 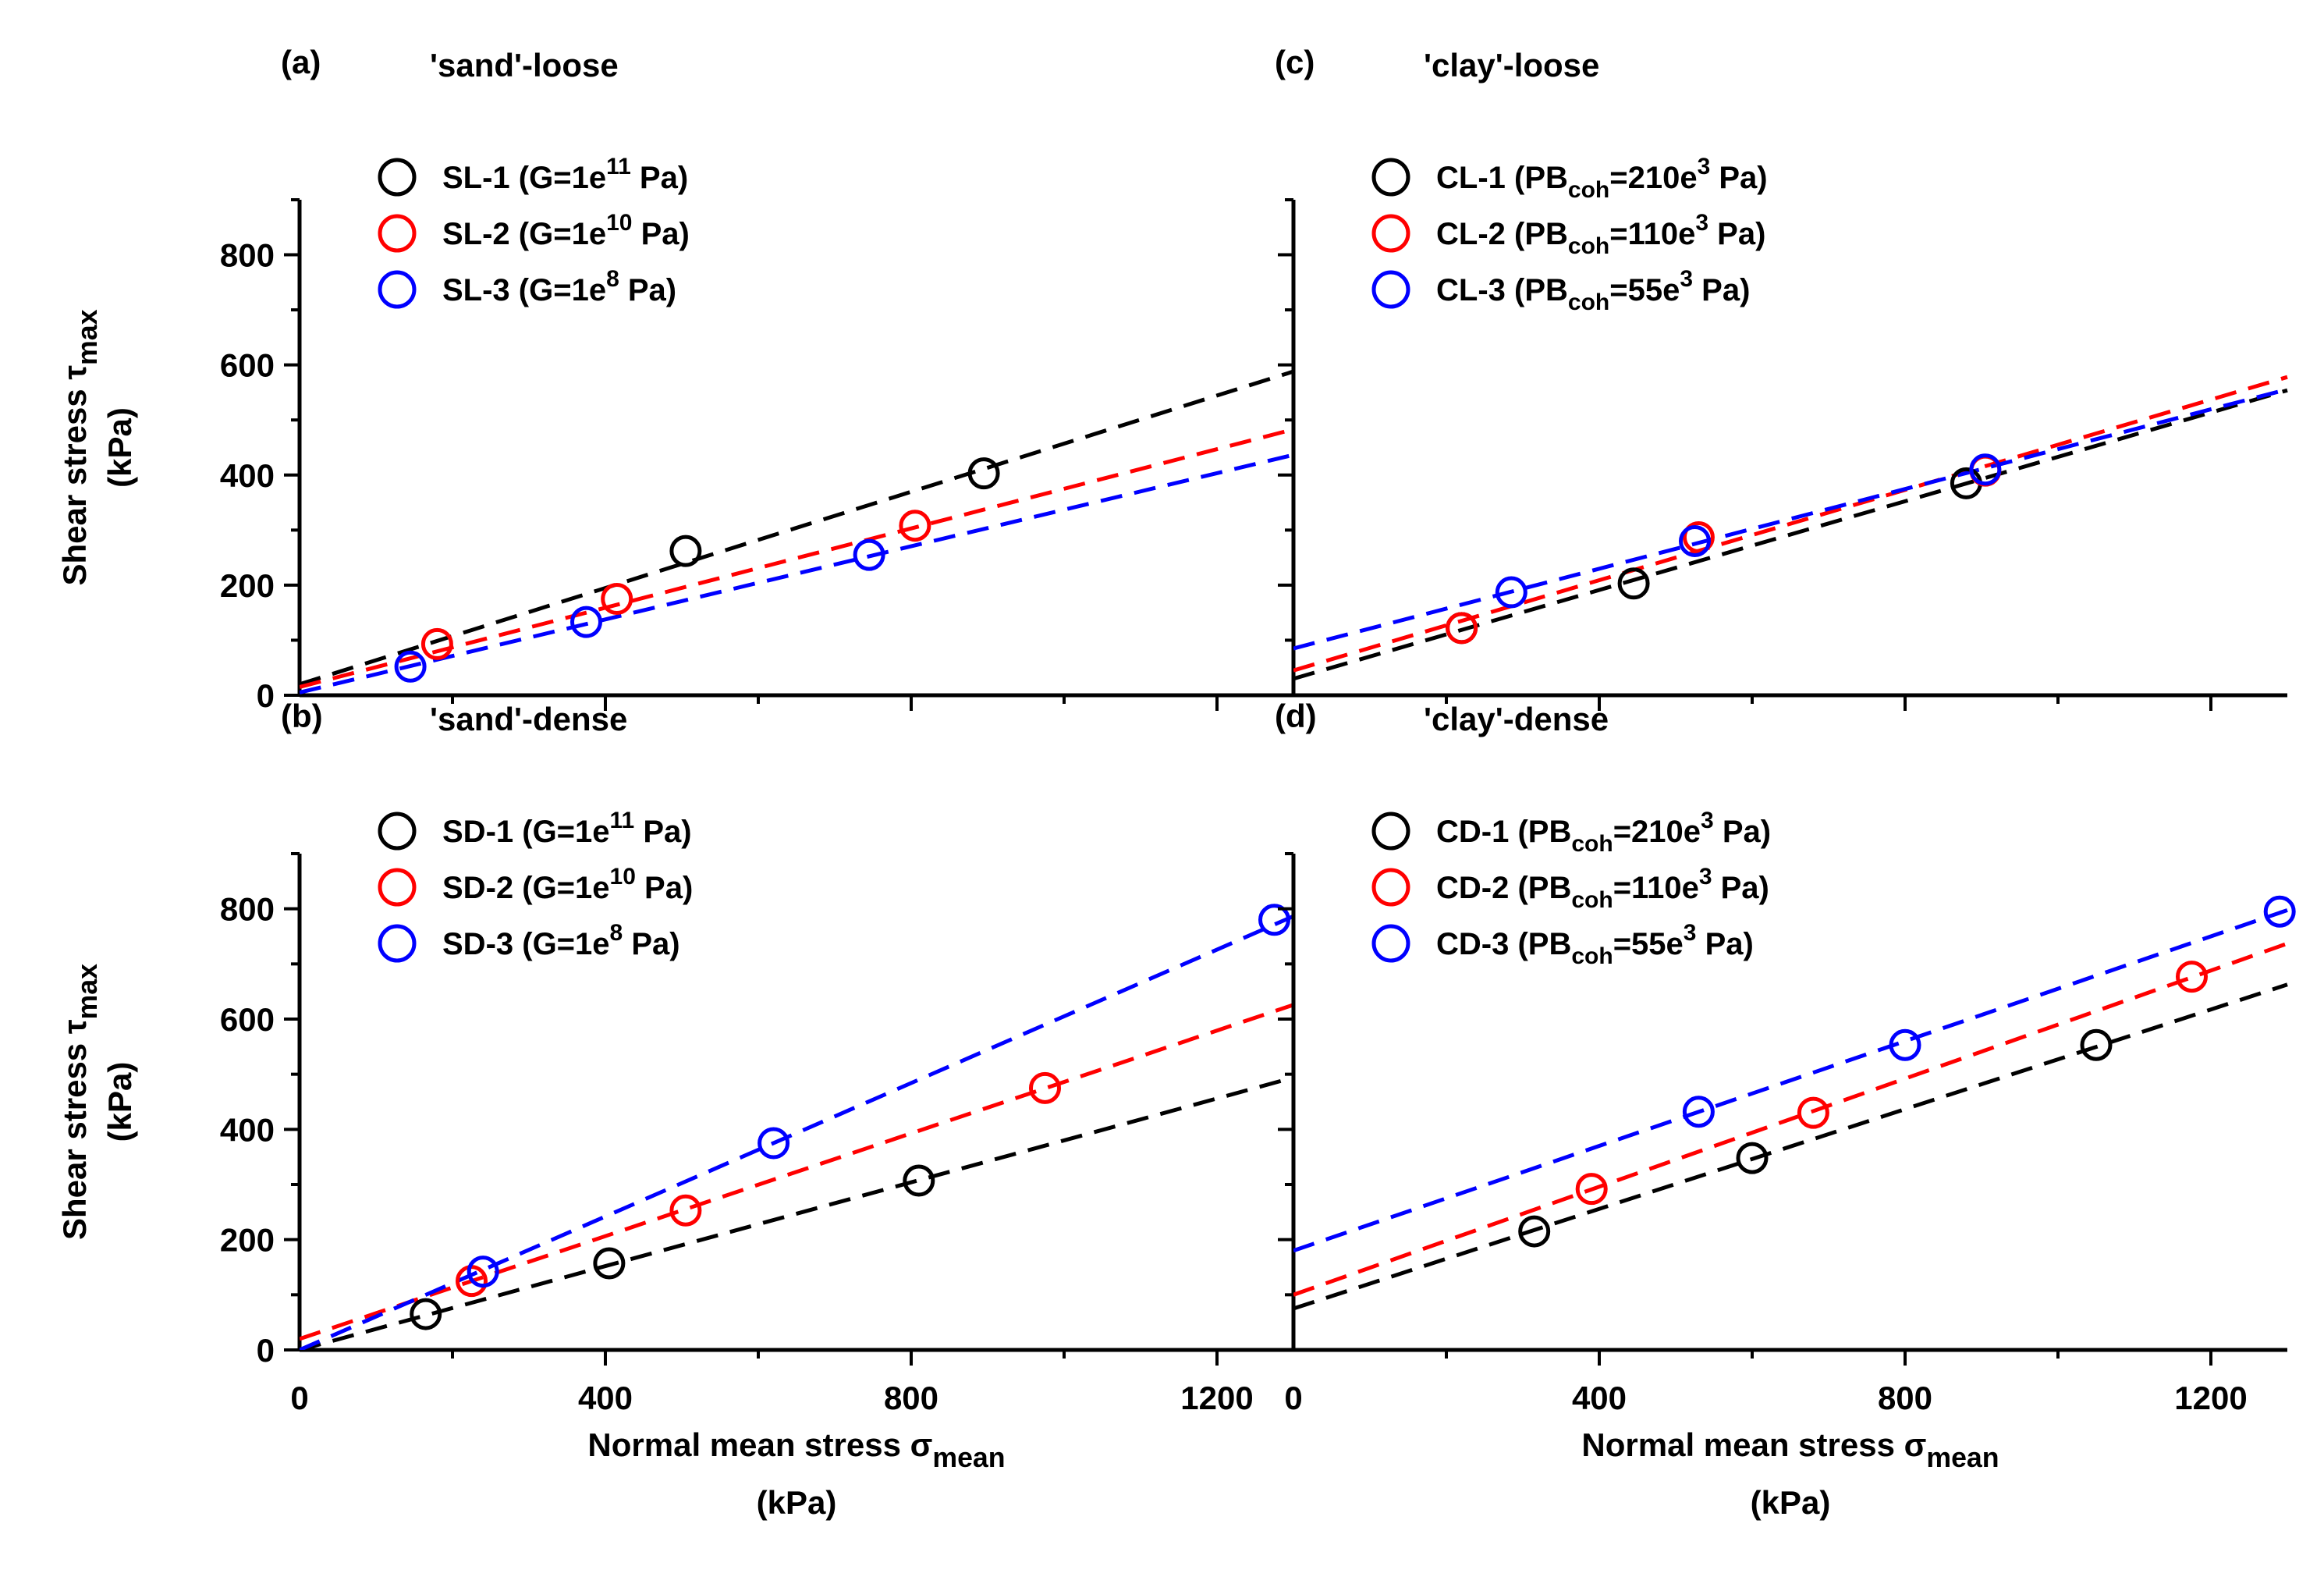 What do you see at coordinates (565, 174) in the screenshot?
I see `legend-entry: SL-1 (G=1e11 Pa)` at bounding box center [565, 174].